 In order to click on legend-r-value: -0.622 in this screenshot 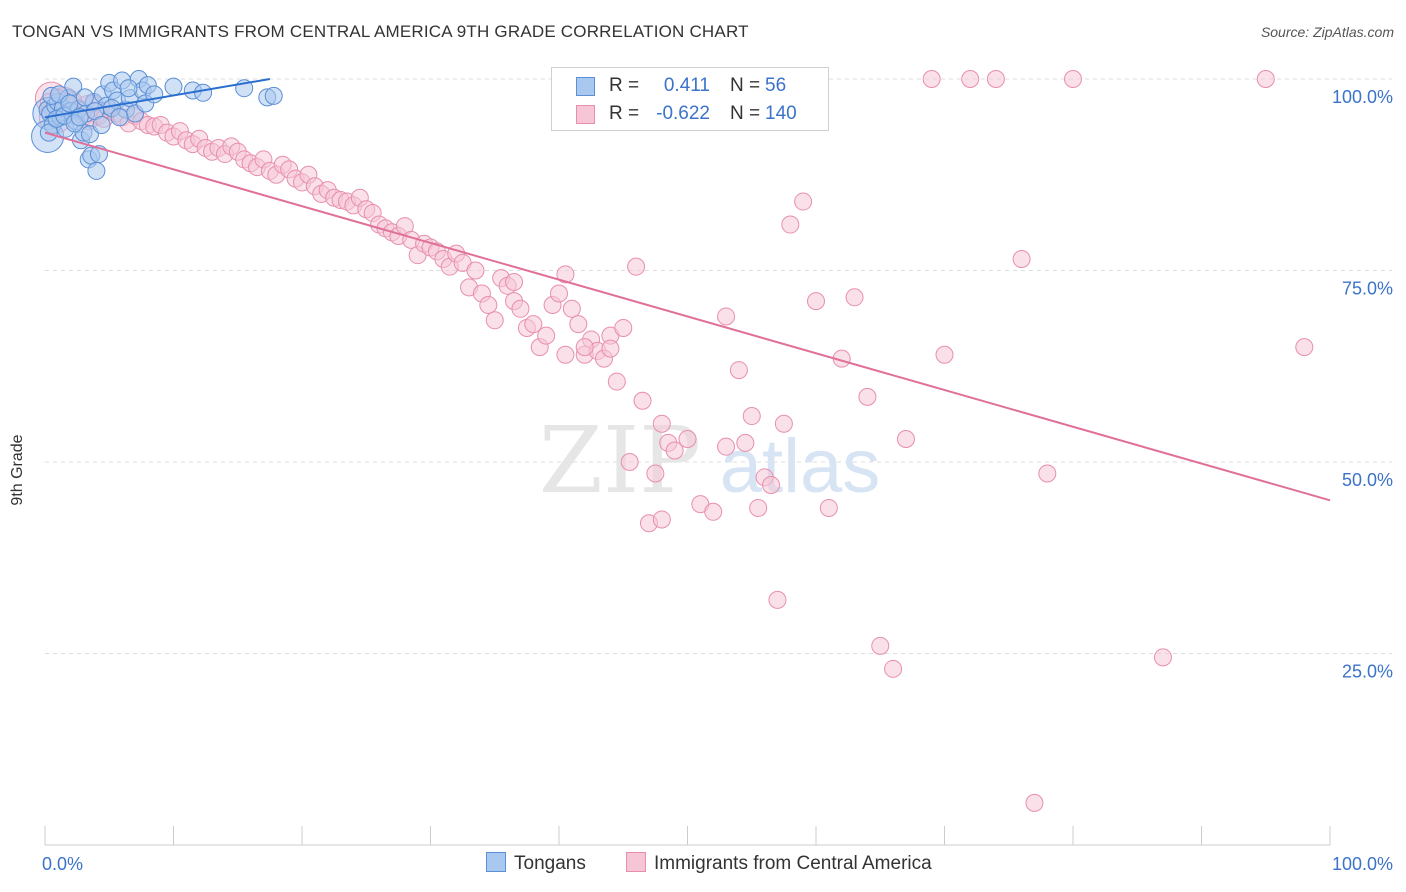, I will do `click(683, 113)`.